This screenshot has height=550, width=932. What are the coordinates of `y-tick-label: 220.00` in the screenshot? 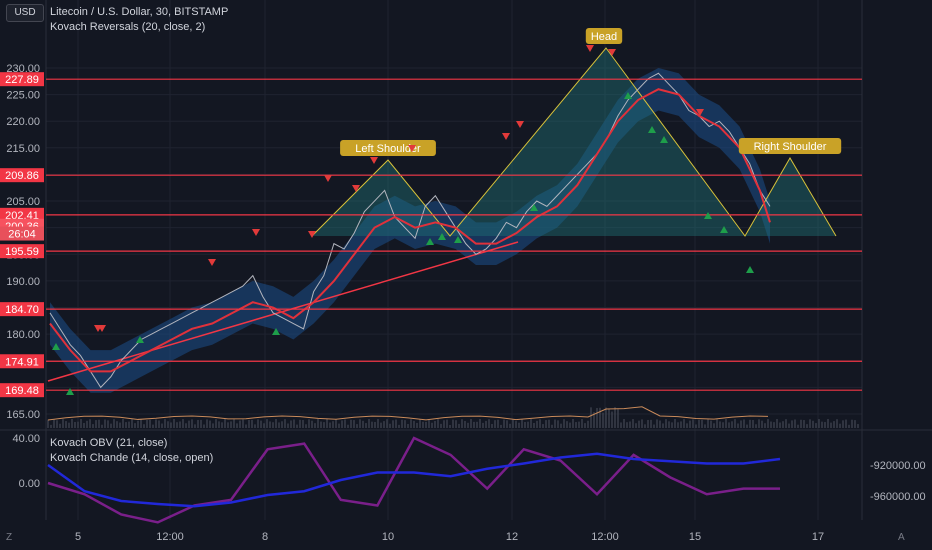 It's located at (23, 122).